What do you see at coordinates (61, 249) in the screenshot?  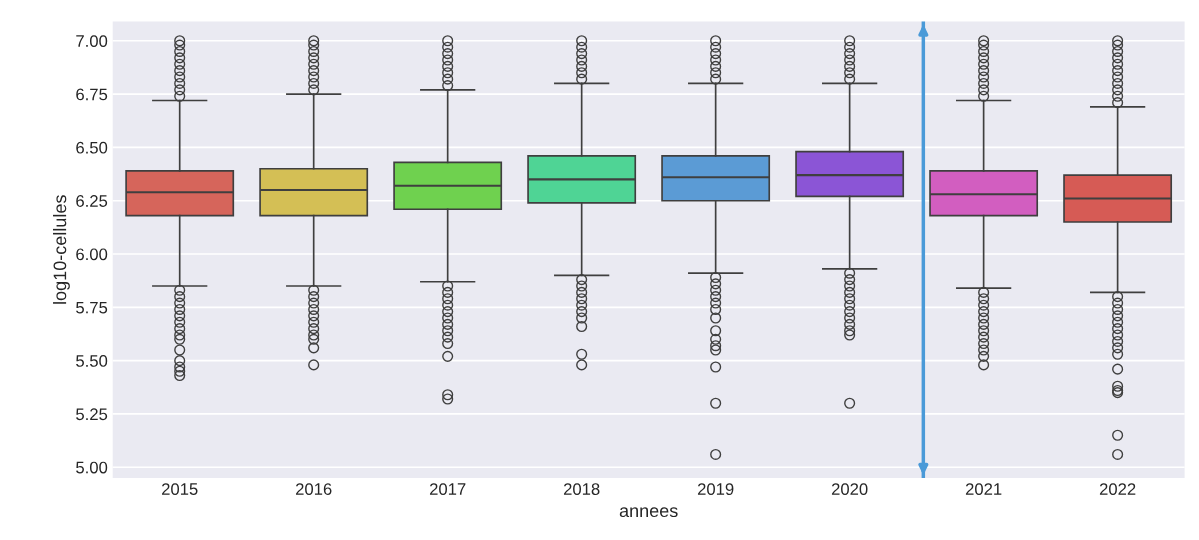 I see `y-axis-title: log10-cellules` at bounding box center [61, 249].